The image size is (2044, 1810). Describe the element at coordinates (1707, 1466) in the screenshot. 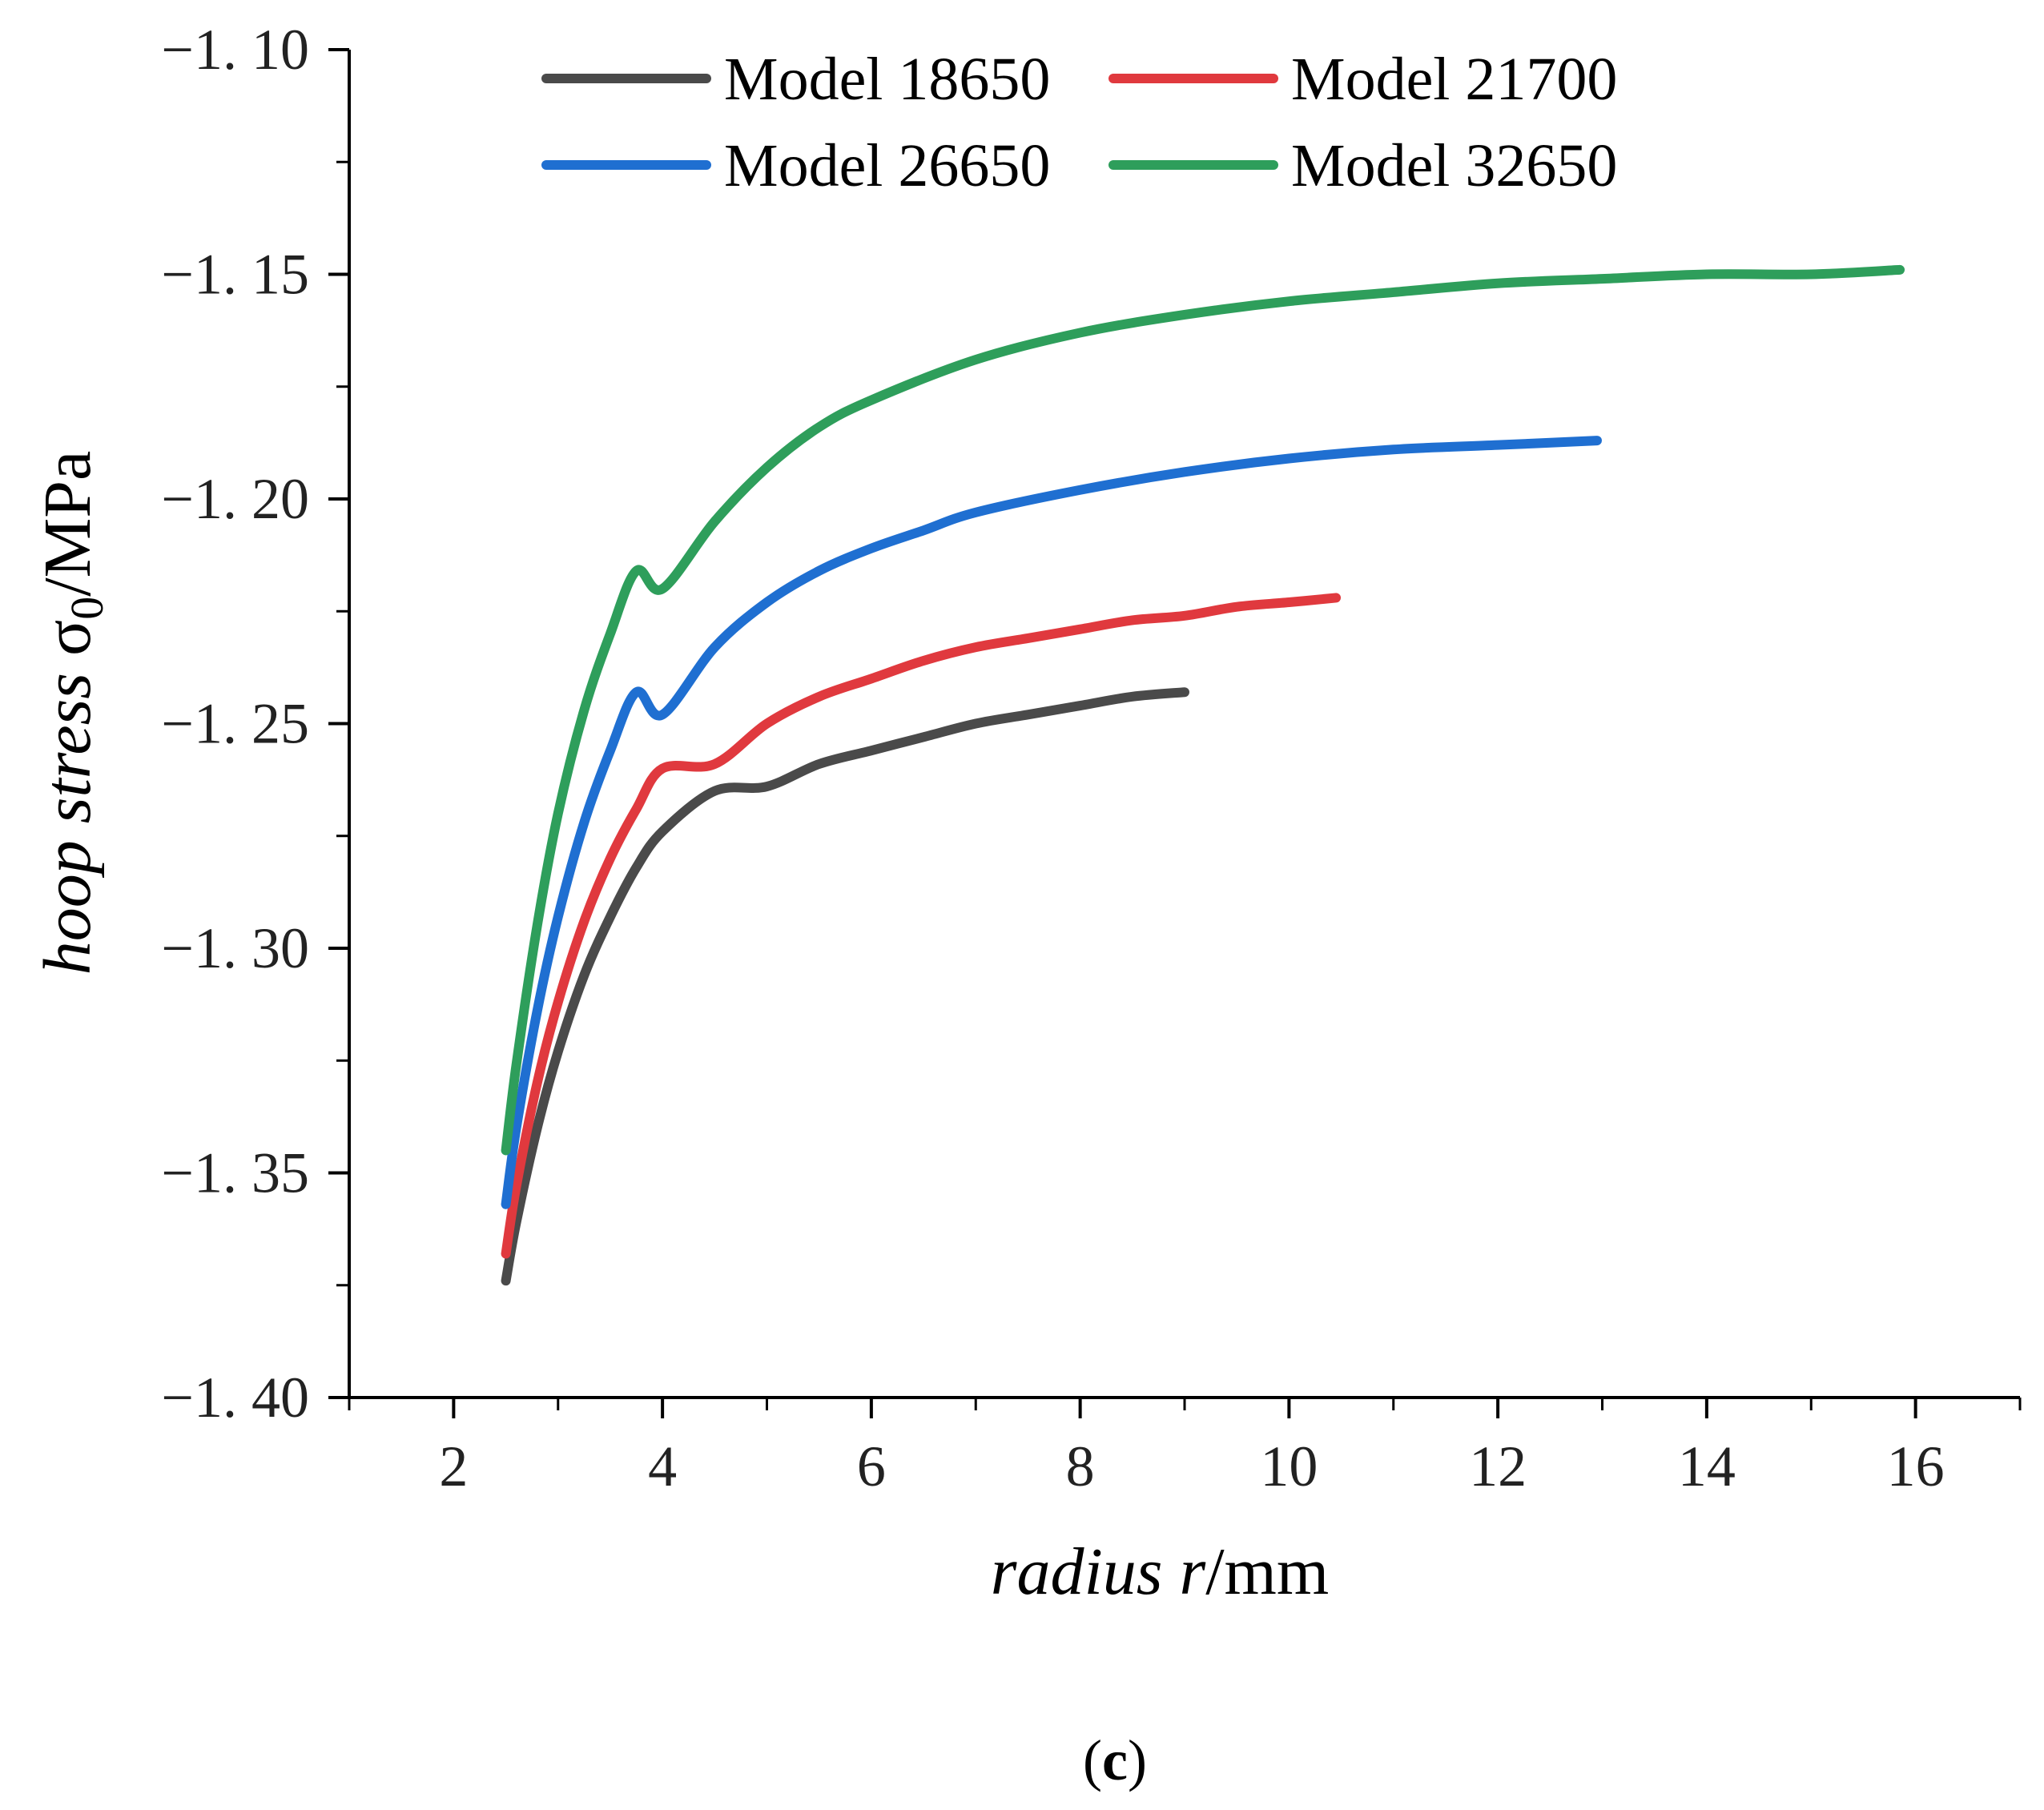

I see `x-tick-label: 14` at that location.